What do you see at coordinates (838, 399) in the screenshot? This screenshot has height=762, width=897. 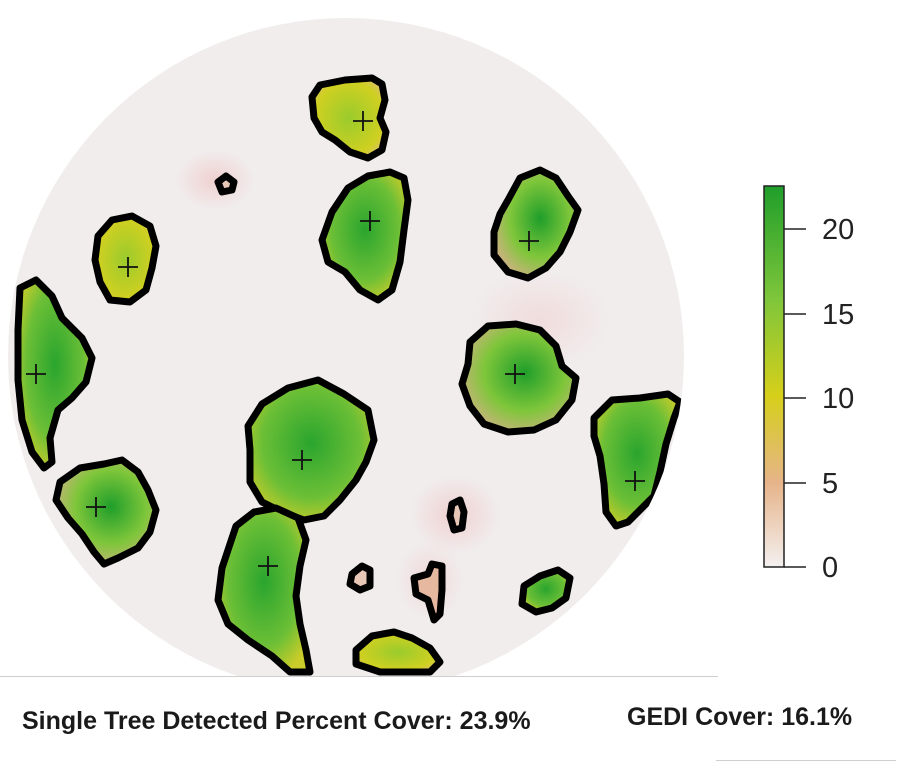 I see `legend-tick-label: 10` at bounding box center [838, 399].